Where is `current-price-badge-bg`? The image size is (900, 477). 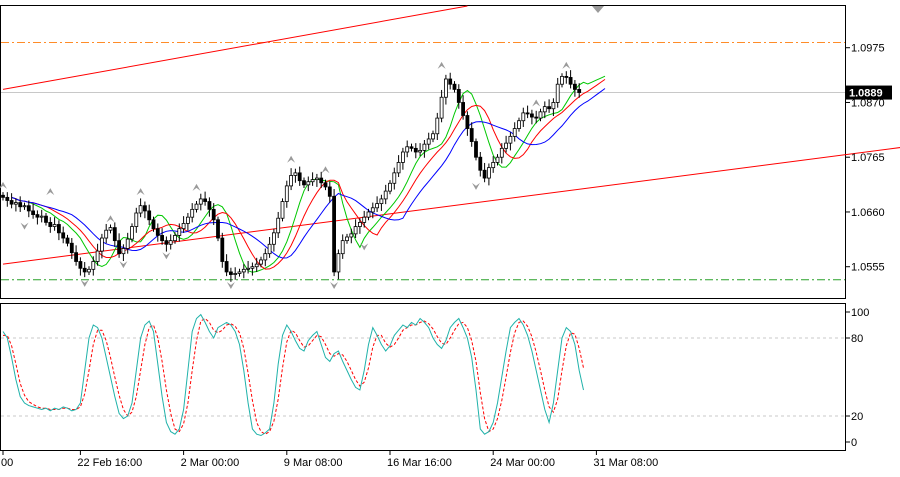
current-price-badge-bg is located at coordinates (869, 92).